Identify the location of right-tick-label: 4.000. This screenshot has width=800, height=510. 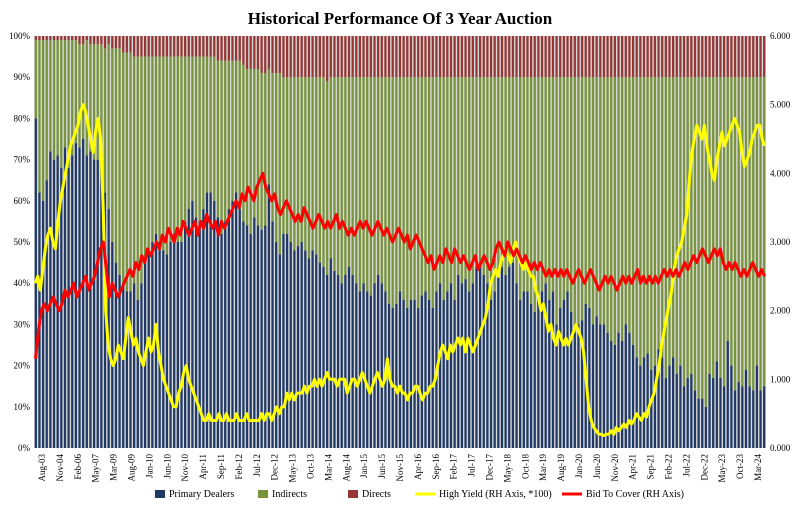
(780, 173).